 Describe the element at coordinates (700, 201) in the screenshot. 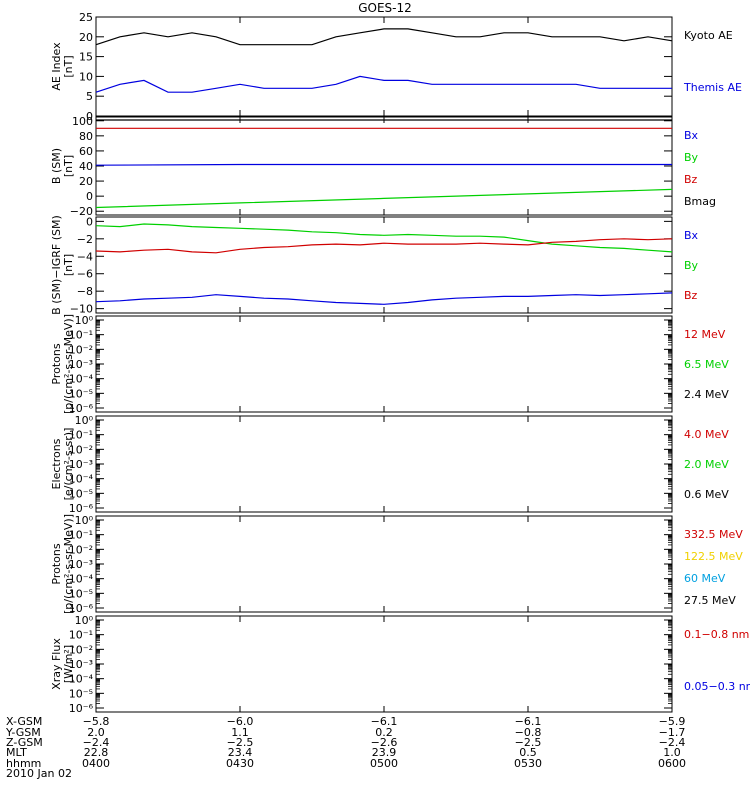

I see `legend-label: Bmag` at that location.